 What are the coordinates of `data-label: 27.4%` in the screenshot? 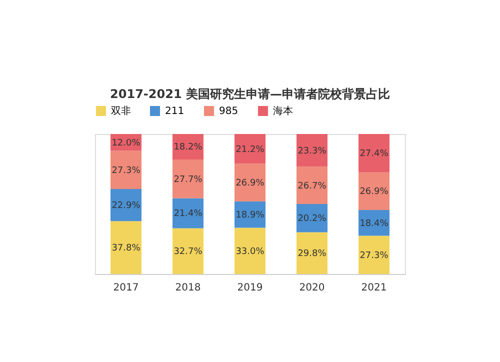 It's located at (374, 154).